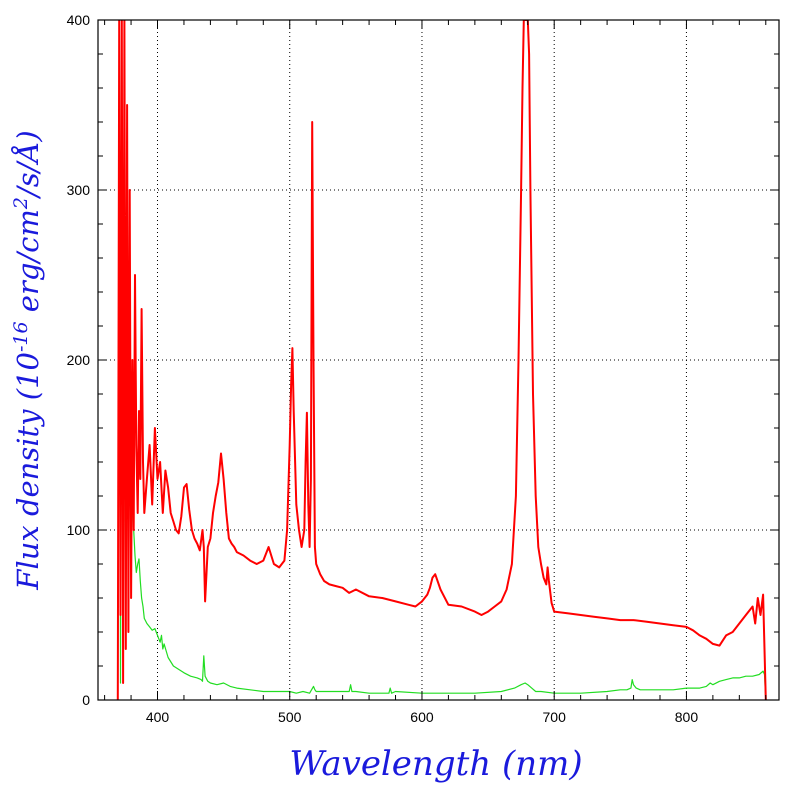 The width and height of the screenshot is (797, 797). What do you see at coordinates (555, 717) in the screenshot?
I see `x-tick-label: 700` at bounding box center [555, 717].